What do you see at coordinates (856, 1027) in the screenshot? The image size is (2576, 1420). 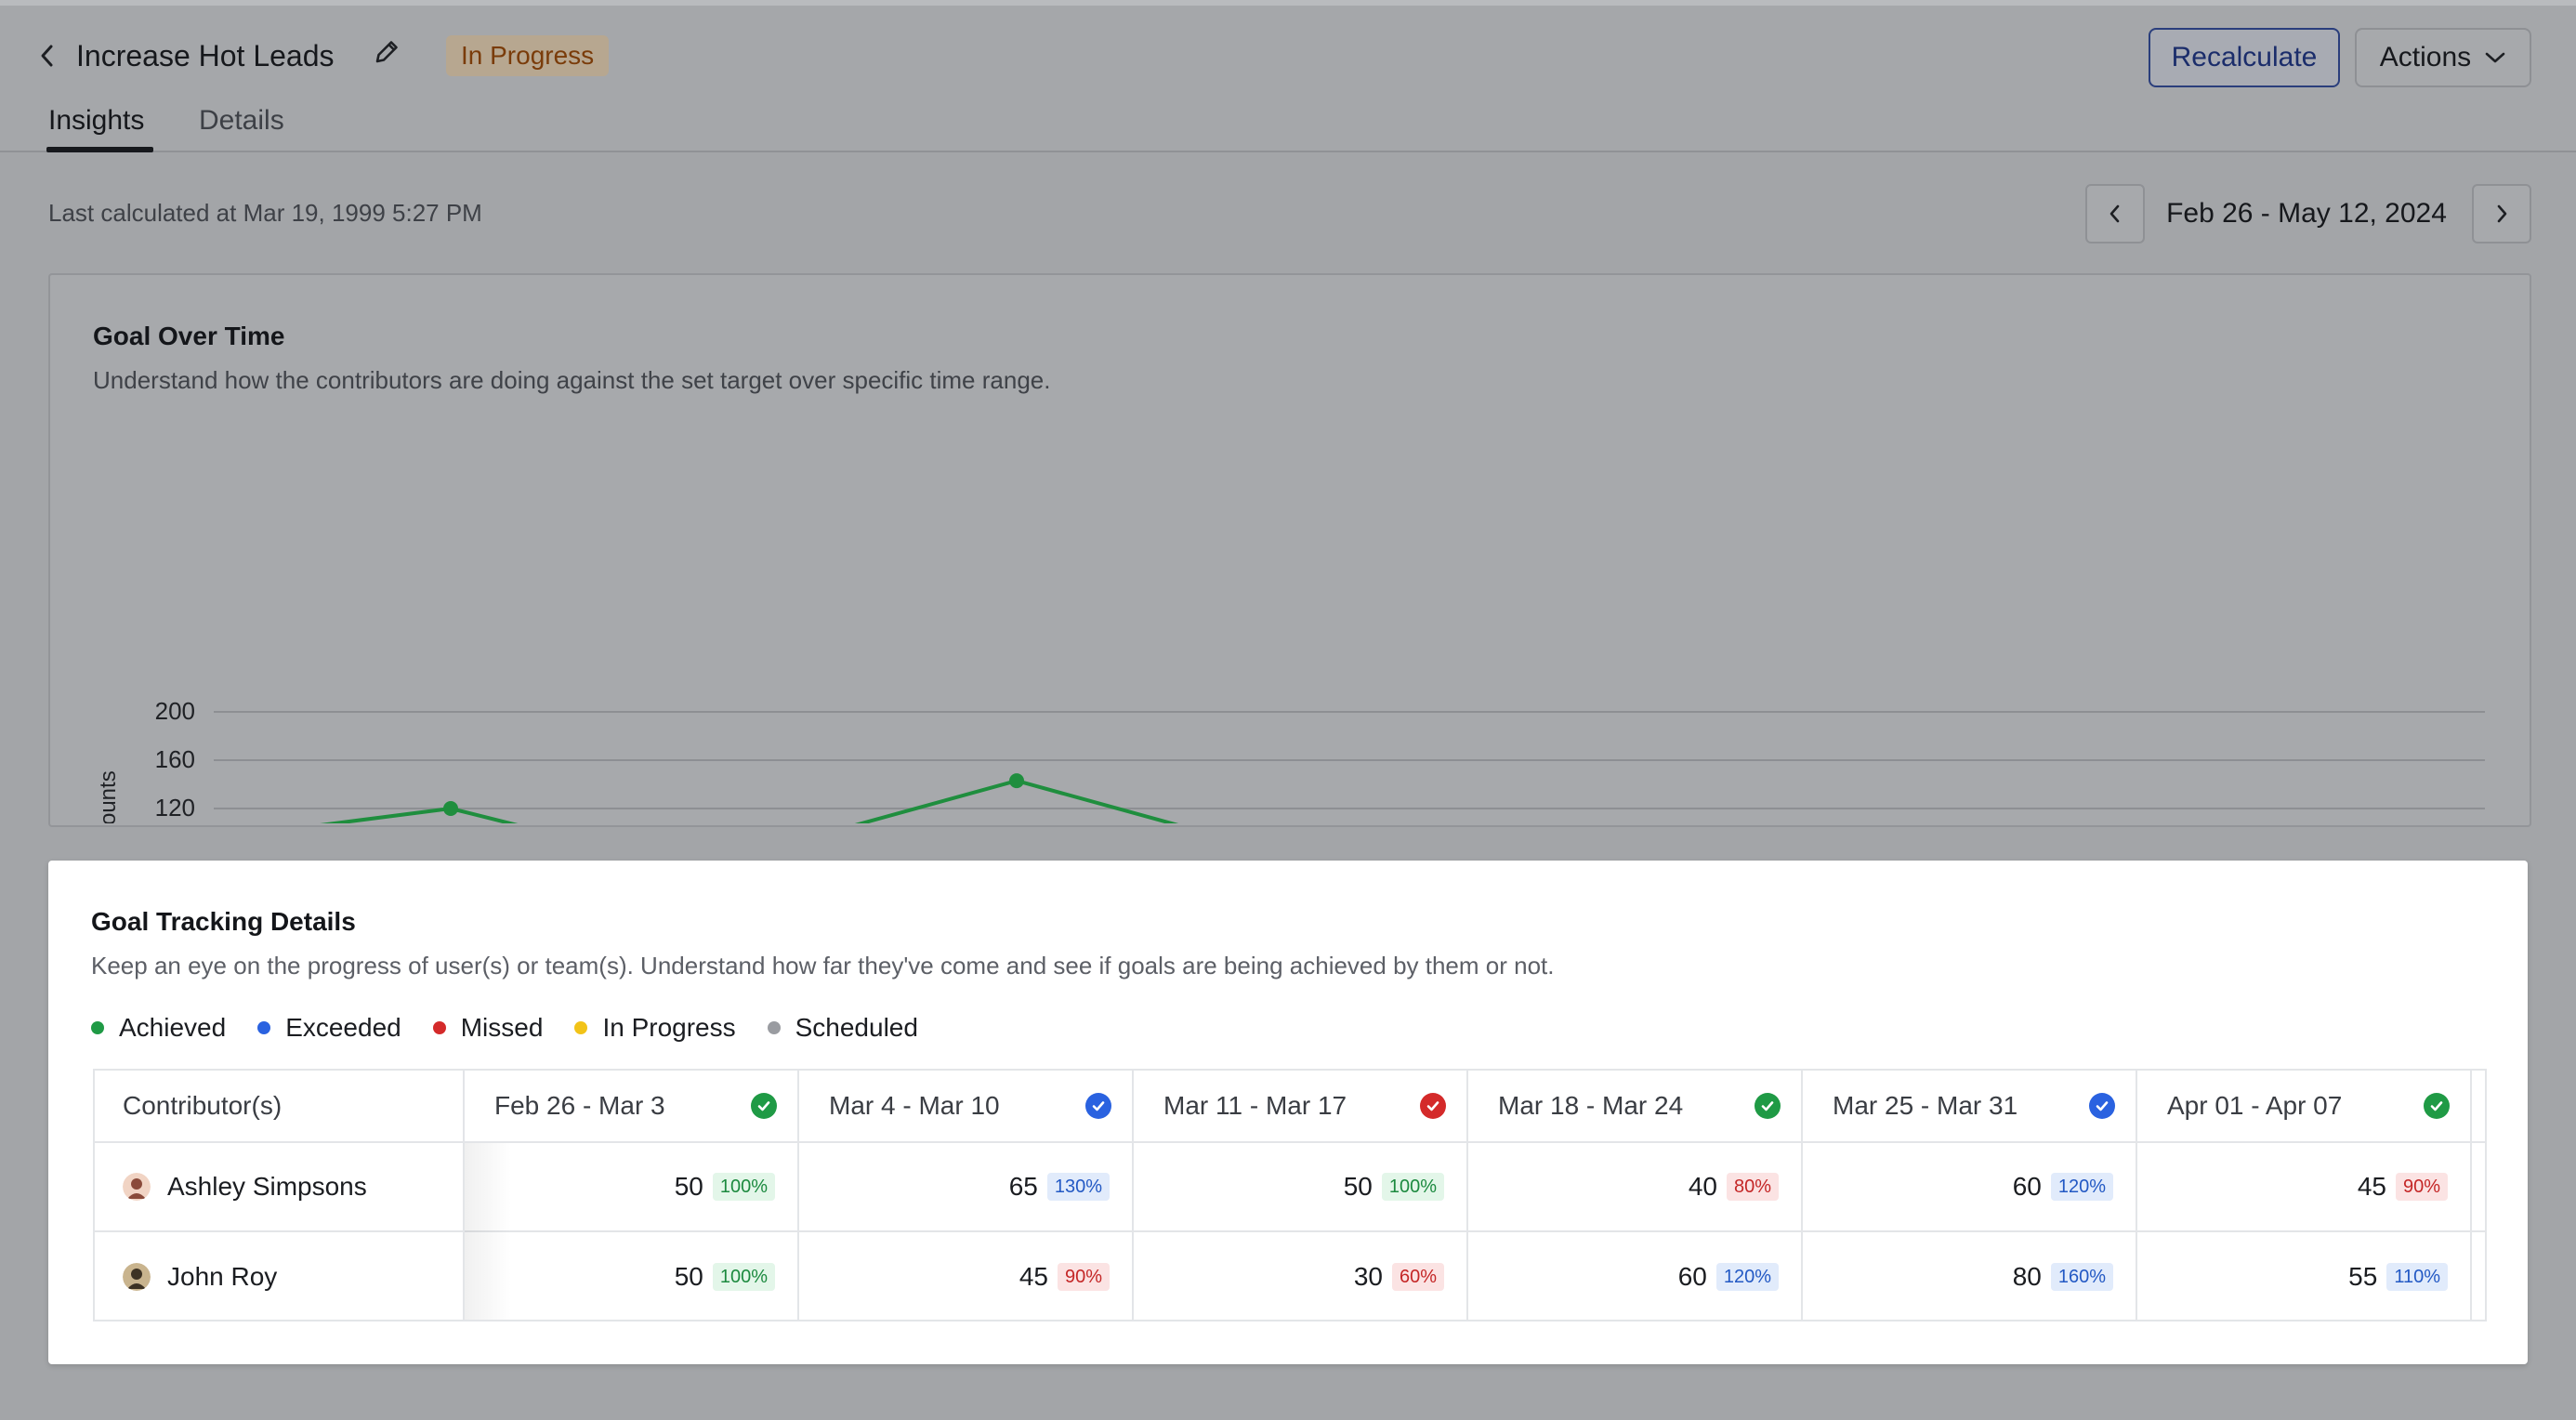 I see `legend-label: Scheduled` at bounding box center [856, 1027].